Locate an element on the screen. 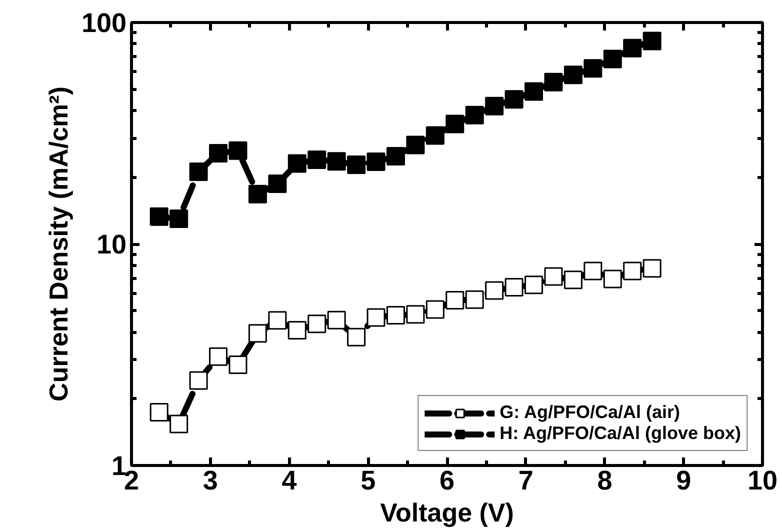 This screenshot has width=782, height=530. x-tick-label: 9 is located at coordinates (684, 481).